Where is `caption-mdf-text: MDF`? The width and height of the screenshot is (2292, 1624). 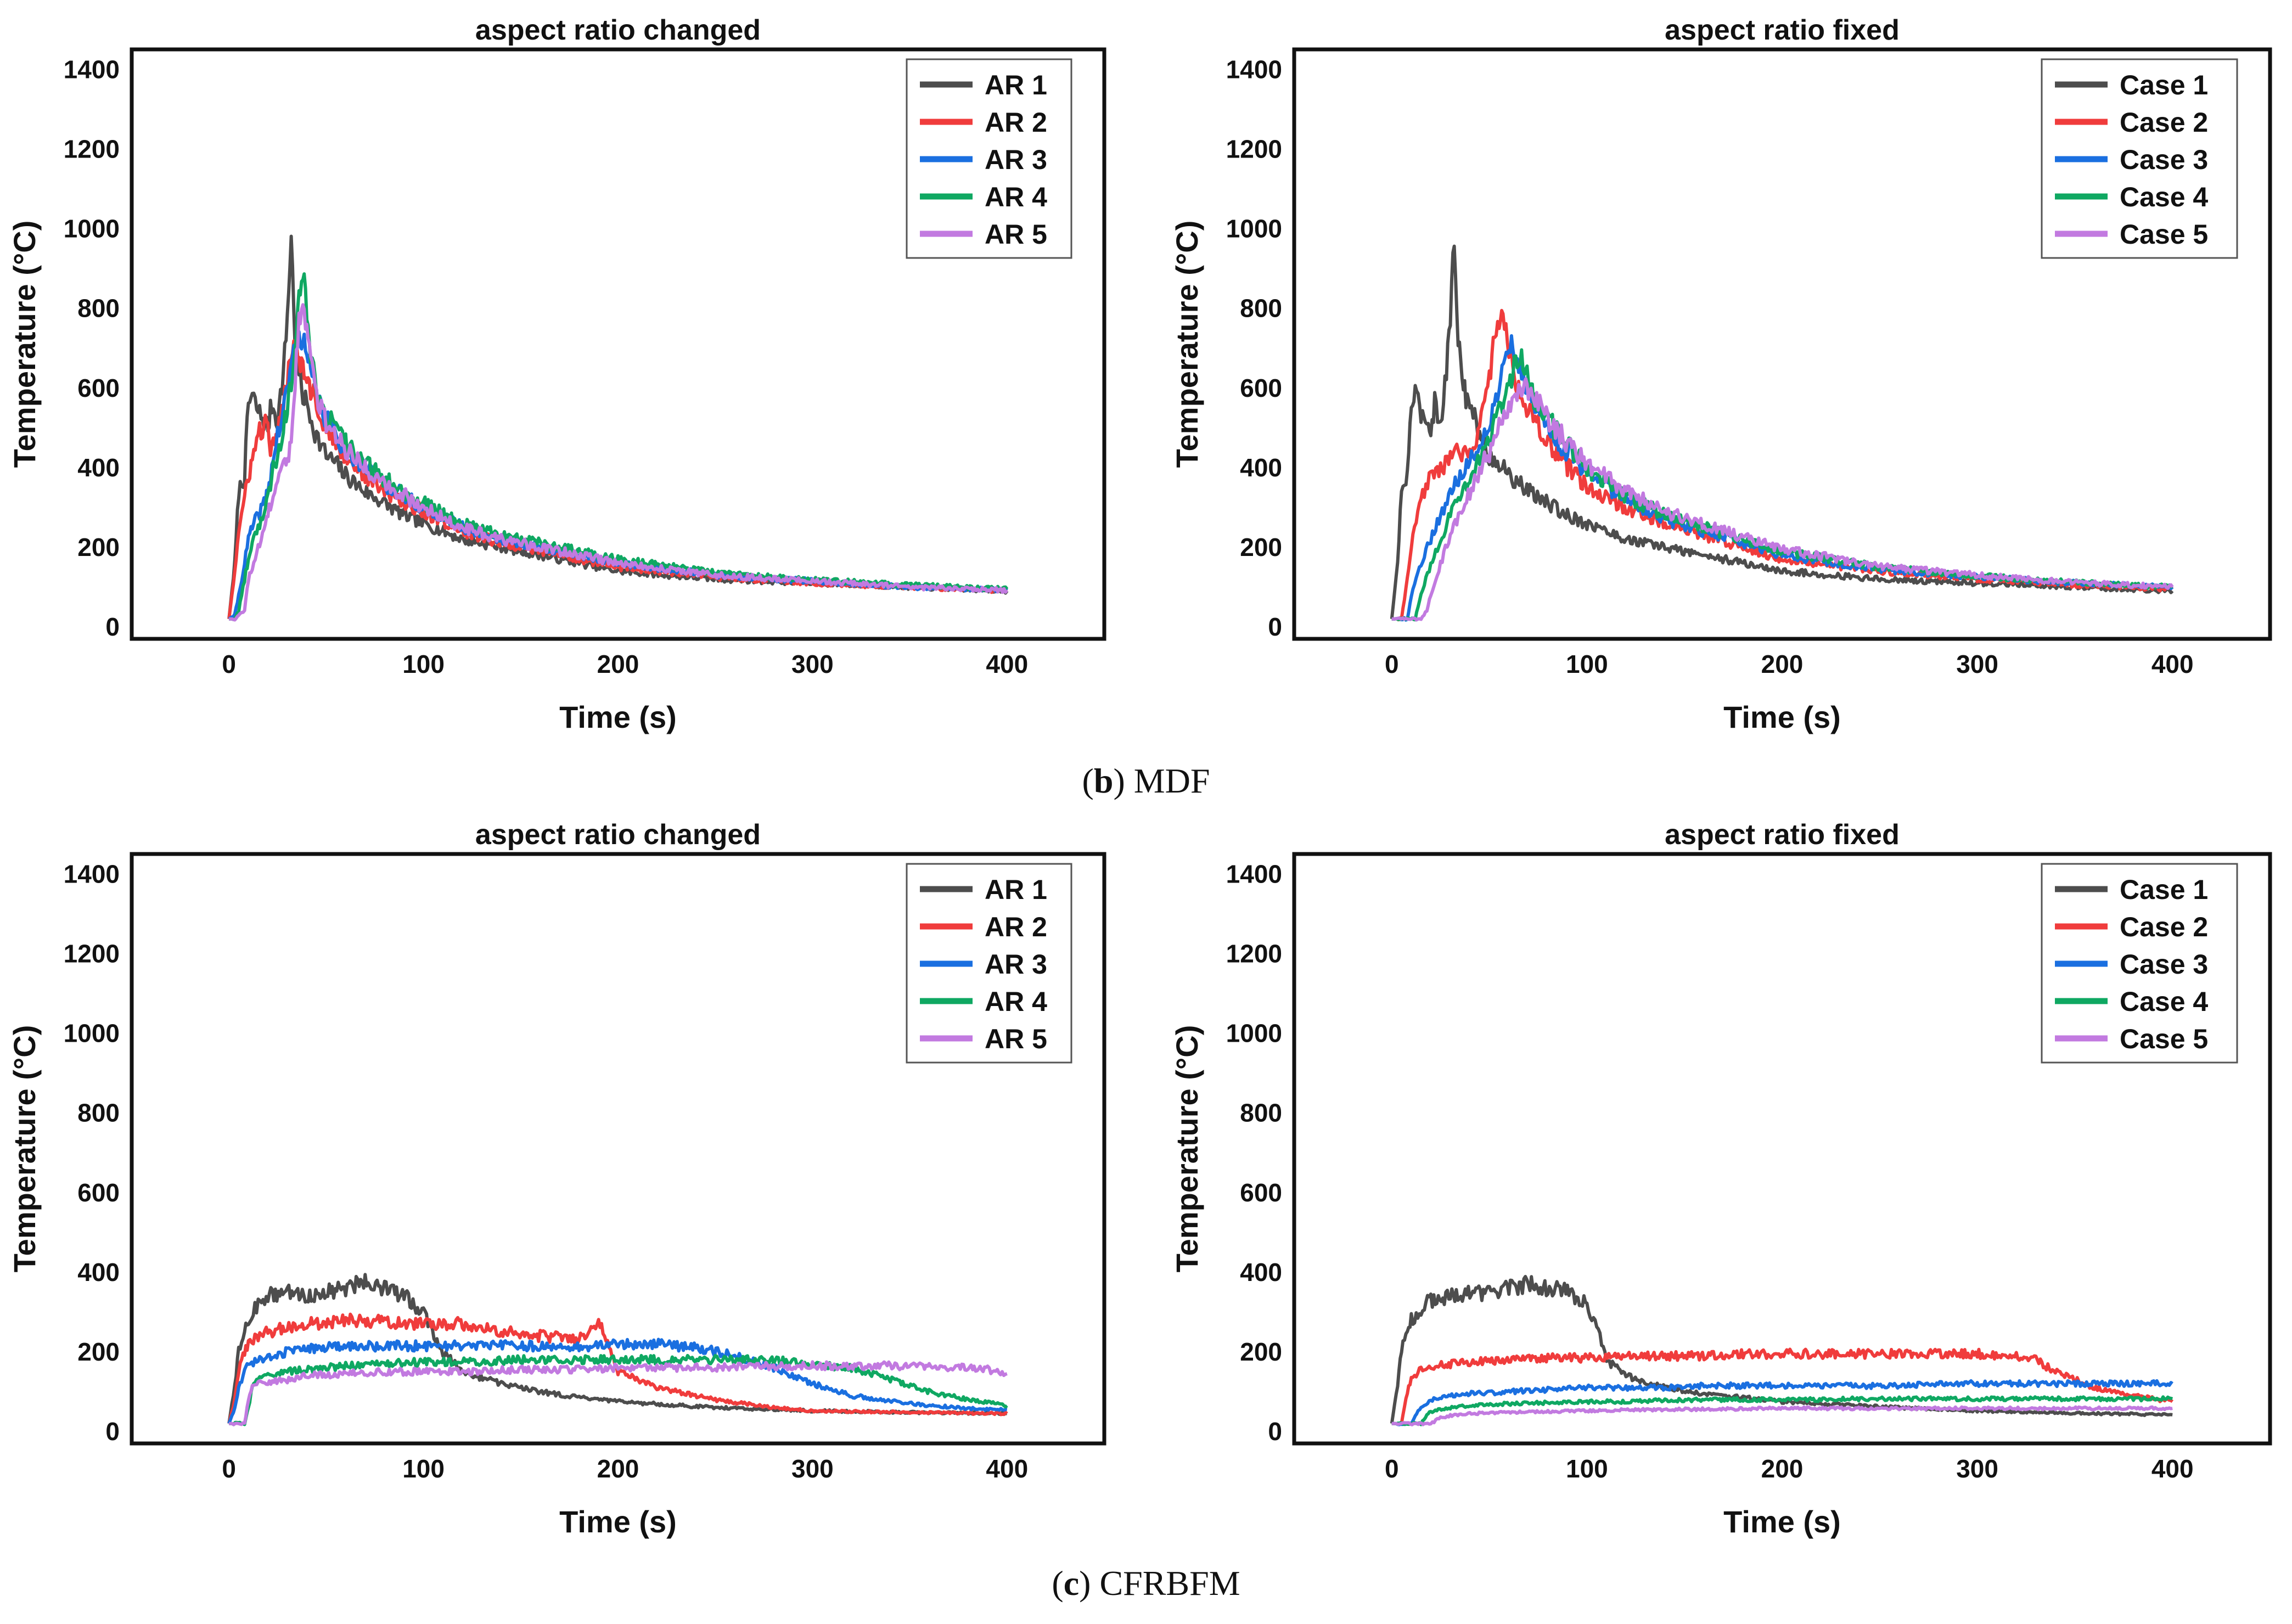 caption-mdf-text: MDF is located at coordinates (1172, 780).